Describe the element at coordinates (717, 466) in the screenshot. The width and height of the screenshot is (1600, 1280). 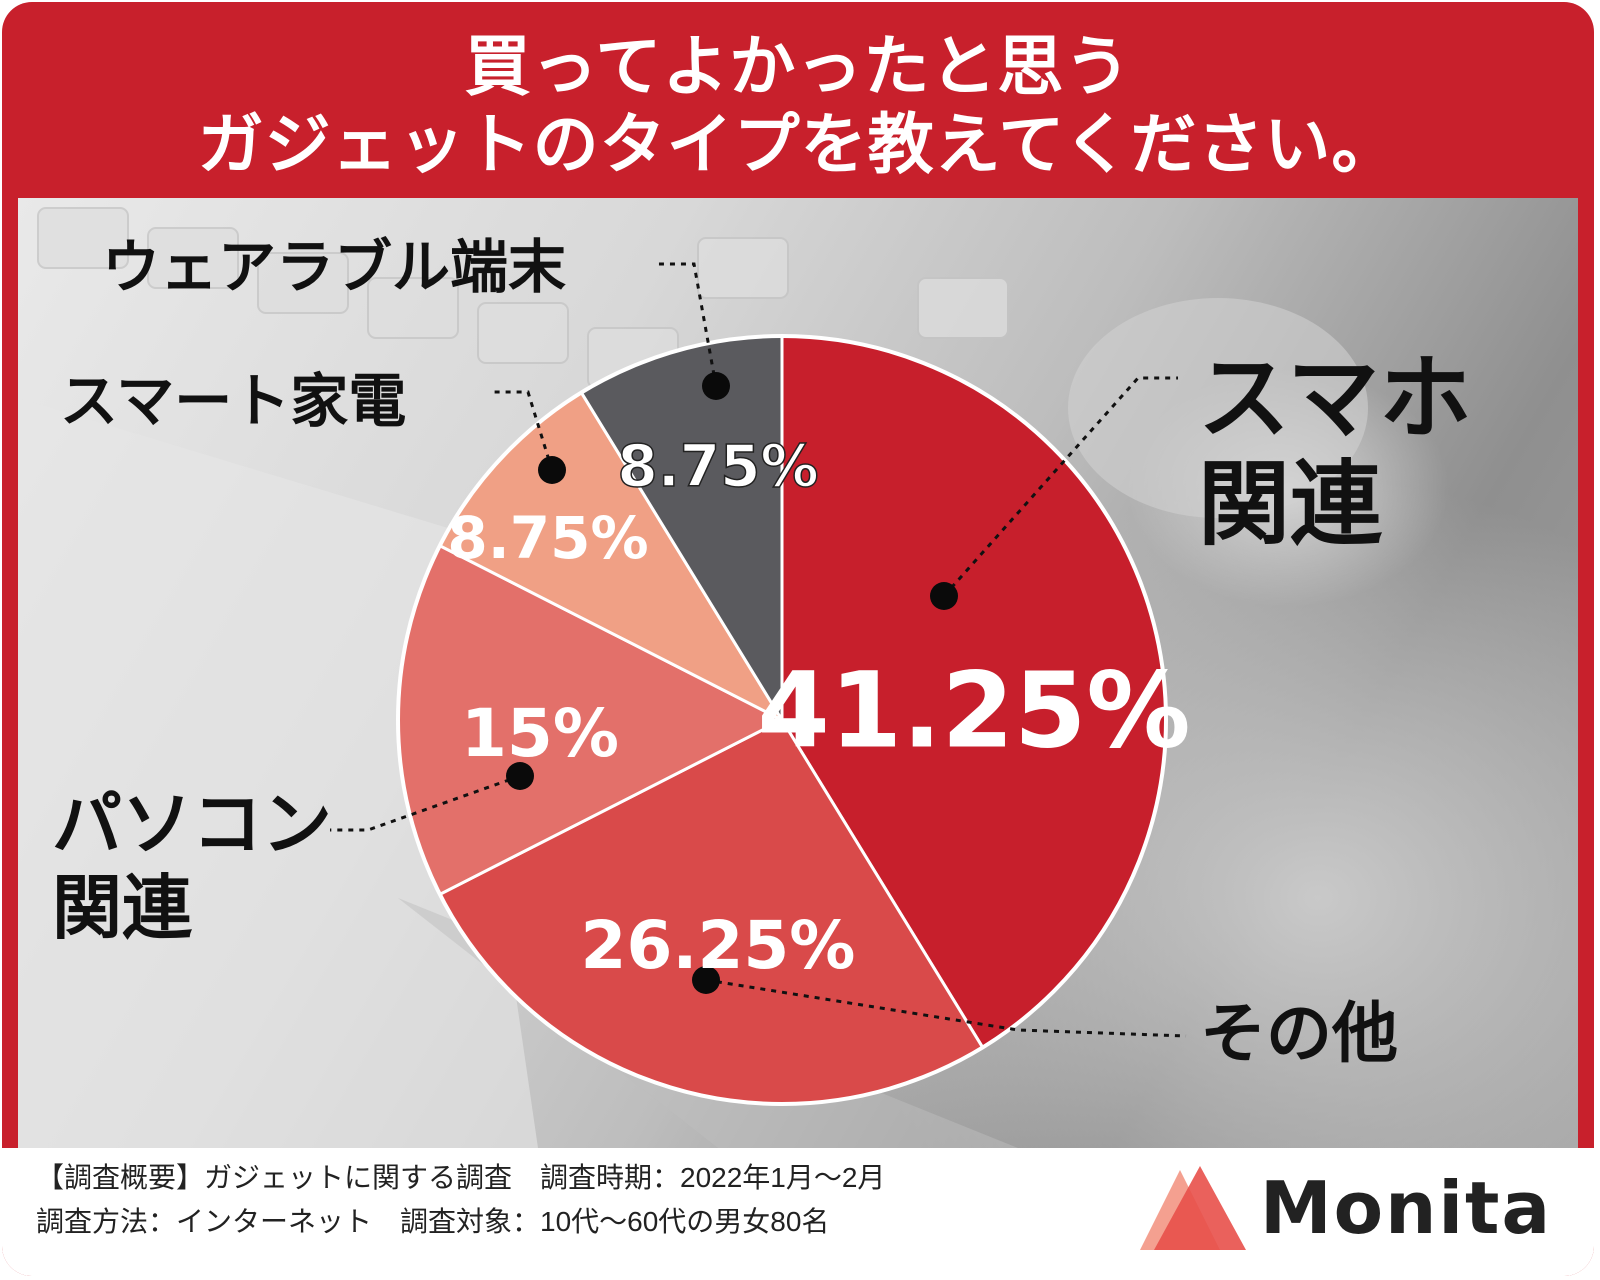
I see `value-label-wearable: 8.75%` at that location.